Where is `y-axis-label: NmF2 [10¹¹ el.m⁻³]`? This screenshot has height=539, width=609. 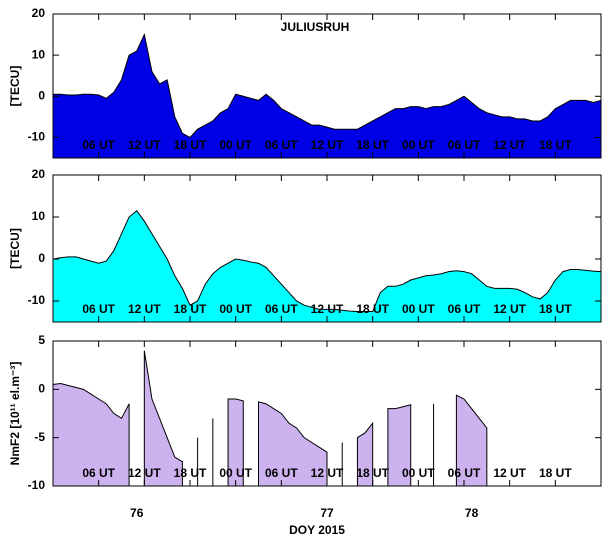 y-axis-label: NmF2 [10¹¹ el.m⁻³] is located at coordinates (15, 414).